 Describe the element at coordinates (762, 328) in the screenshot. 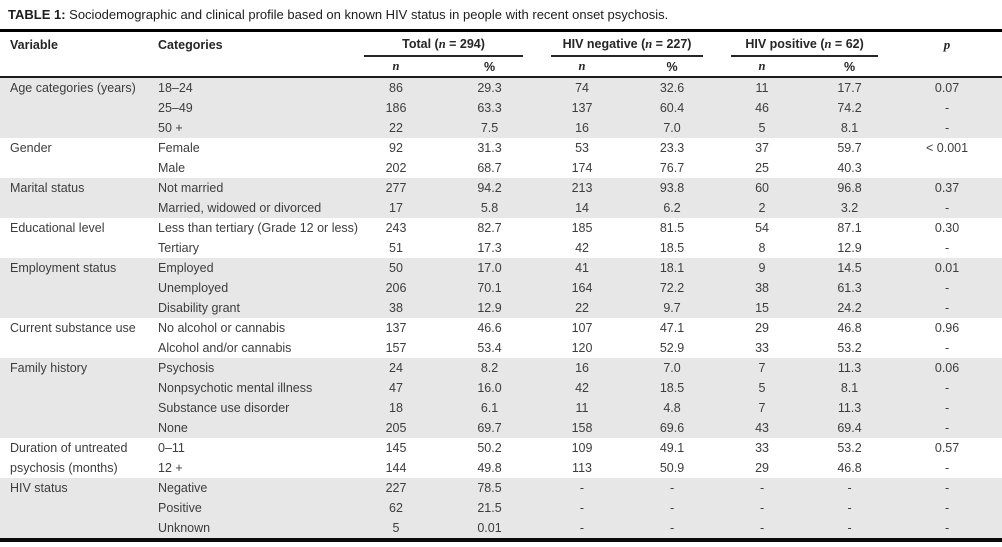

I see `value-cell: 29` at that location.